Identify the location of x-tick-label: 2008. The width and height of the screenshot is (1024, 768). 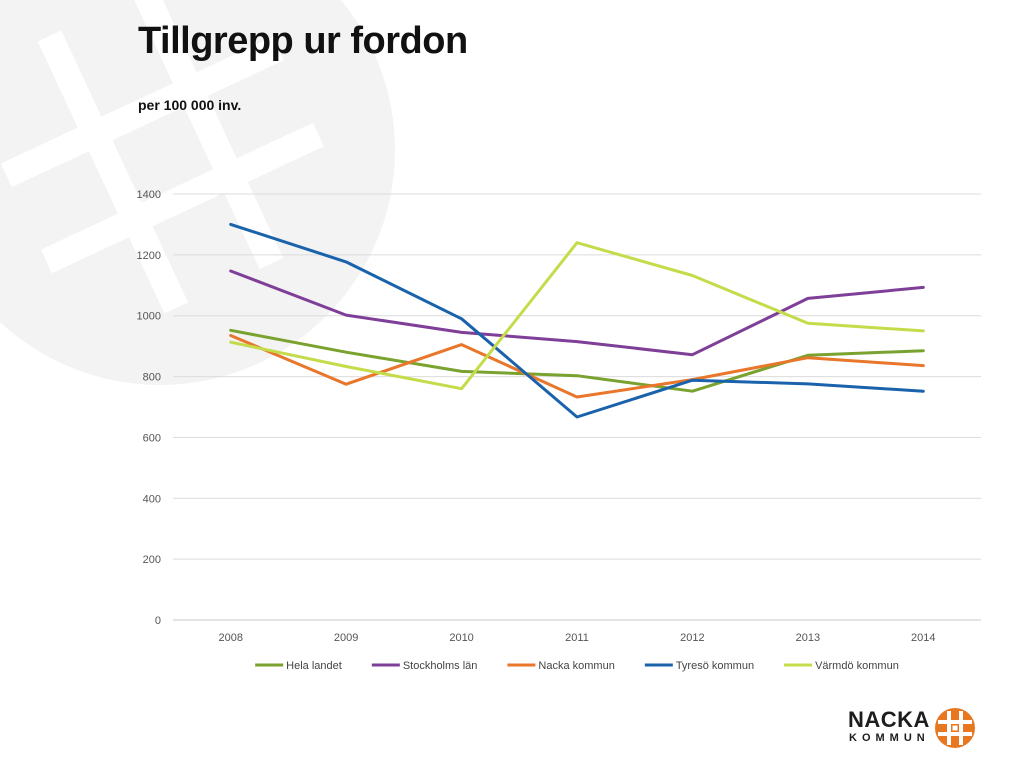
(230, 638).